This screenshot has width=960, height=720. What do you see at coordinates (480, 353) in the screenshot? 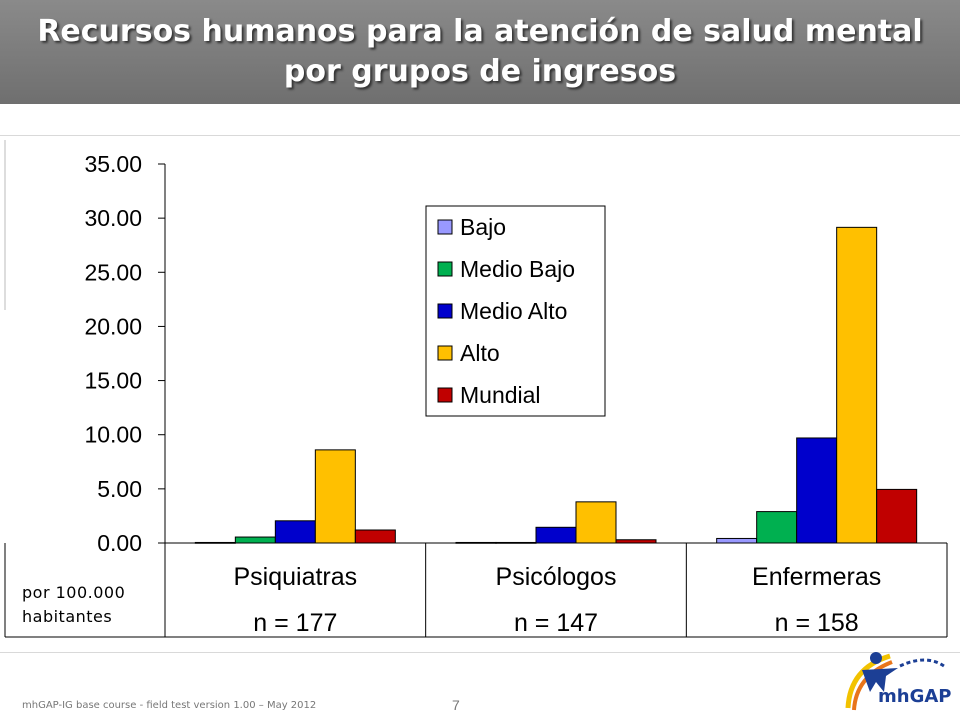
I see `legend-label: Alto` at bounding box center [480, 353].